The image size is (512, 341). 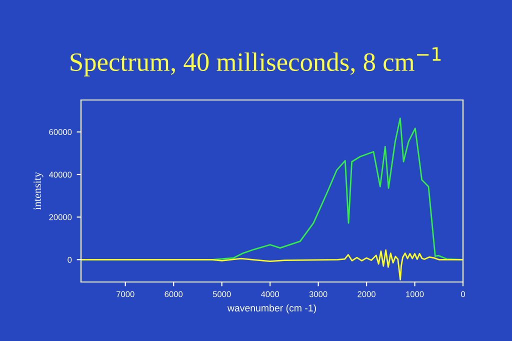 I want to click on y-tick-label: 20000, so click(x=60, y=217).